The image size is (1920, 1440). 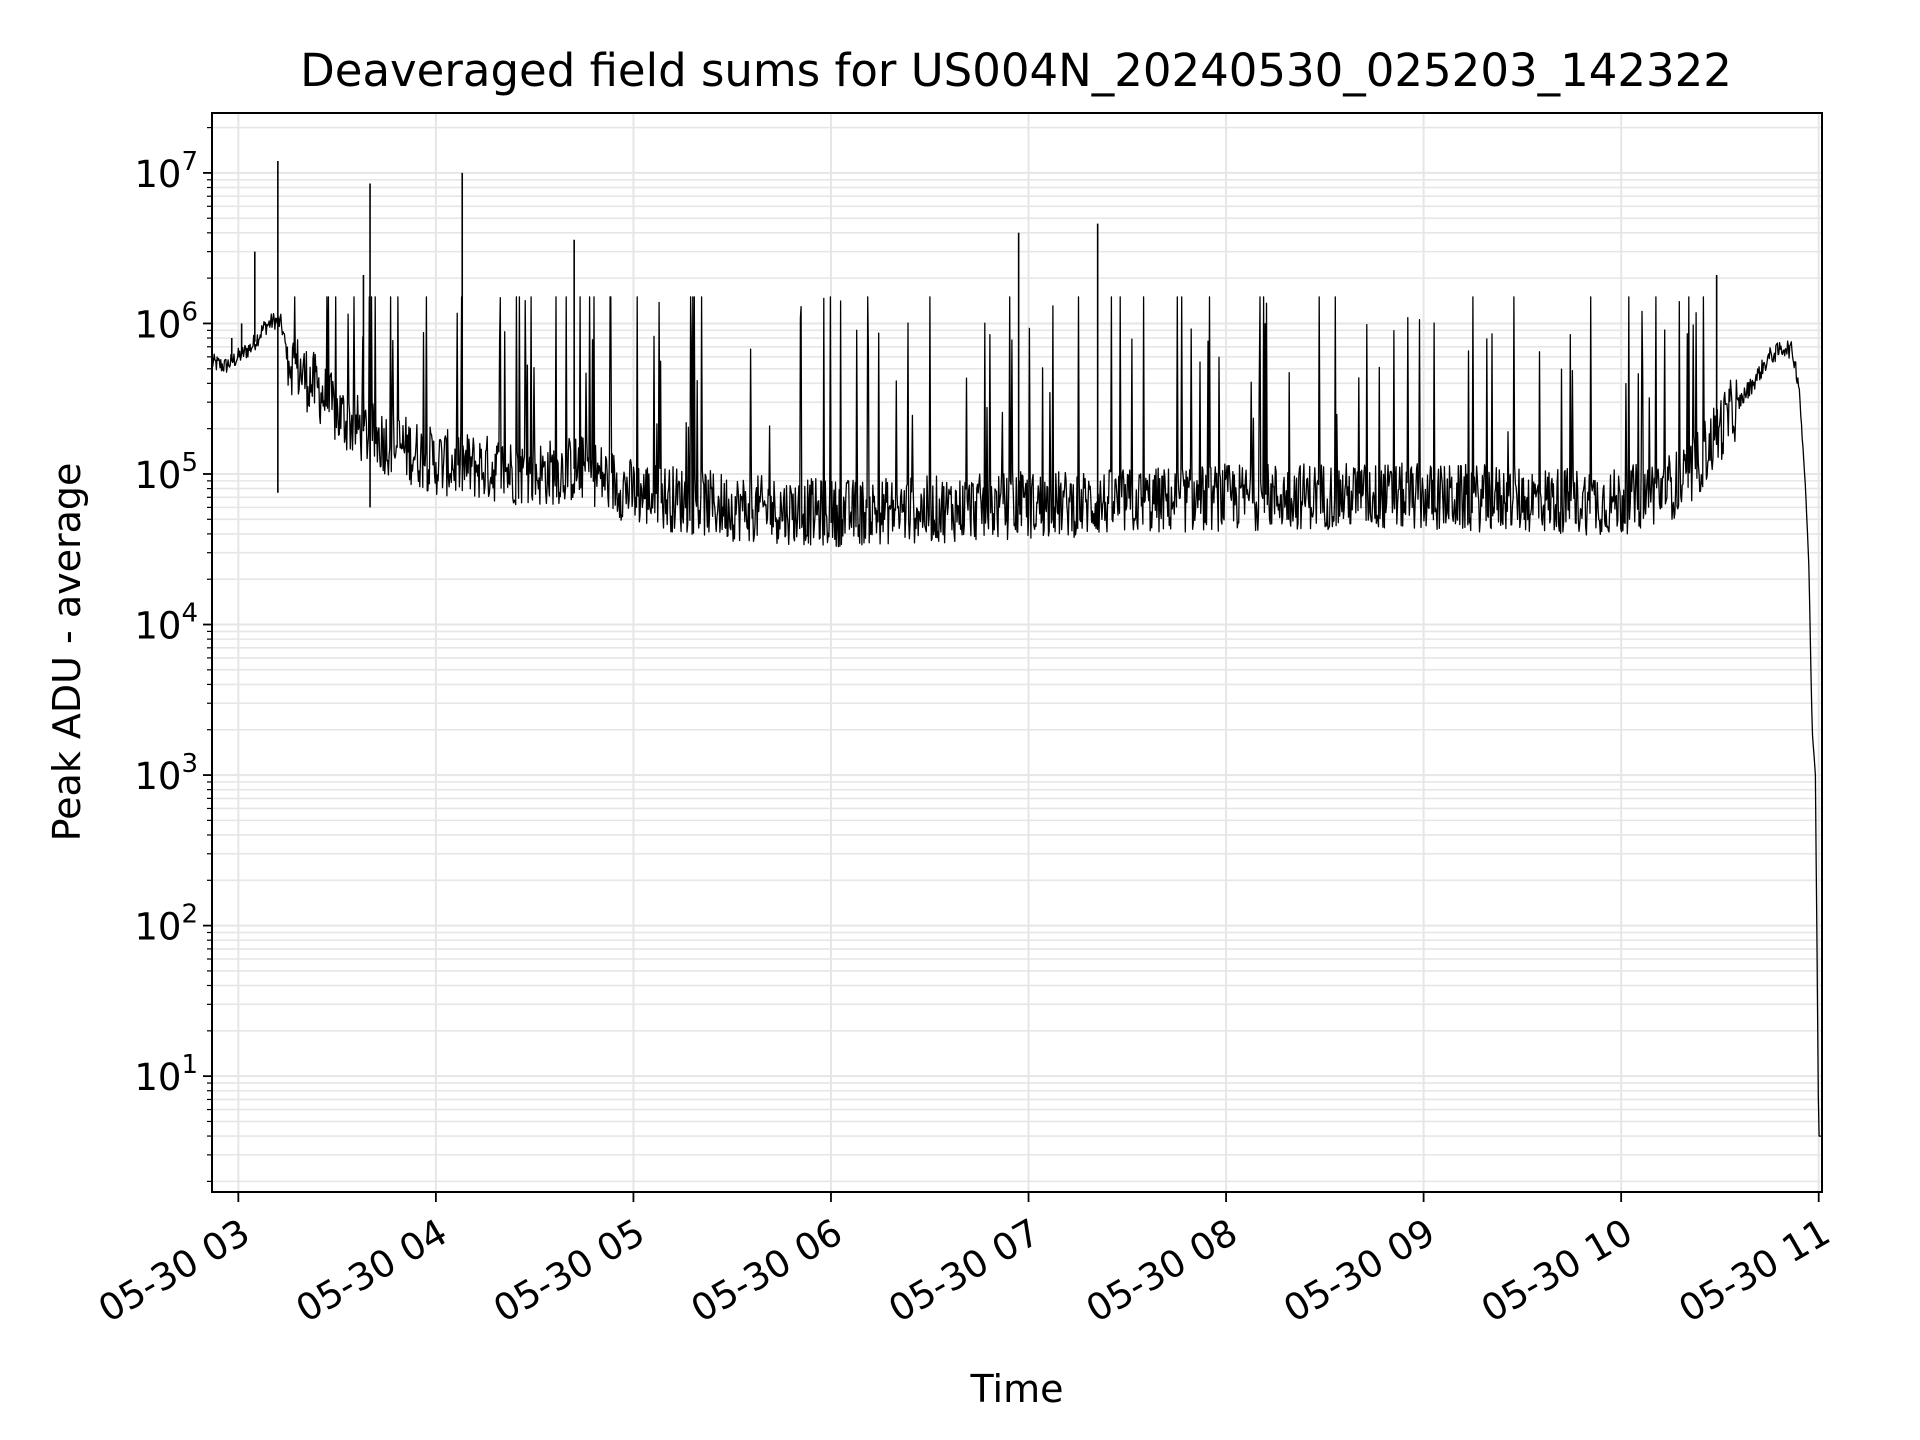 I want to click on y-axis-label: Peak ADU - average, so click(x=67, y=652).